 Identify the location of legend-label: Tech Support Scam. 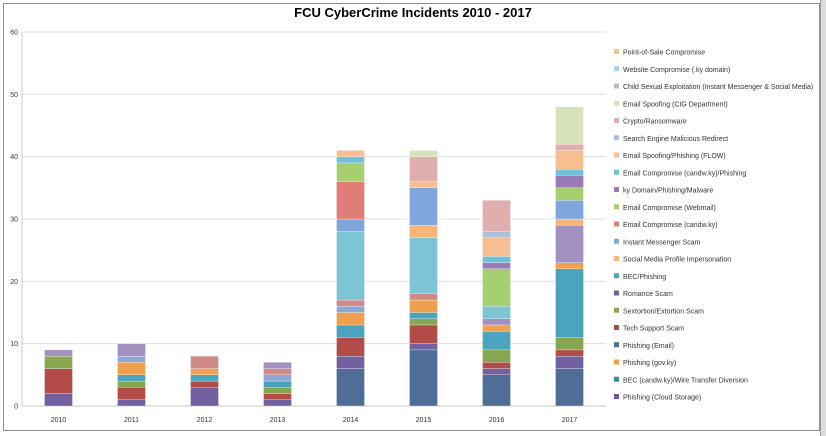
(653, 329).